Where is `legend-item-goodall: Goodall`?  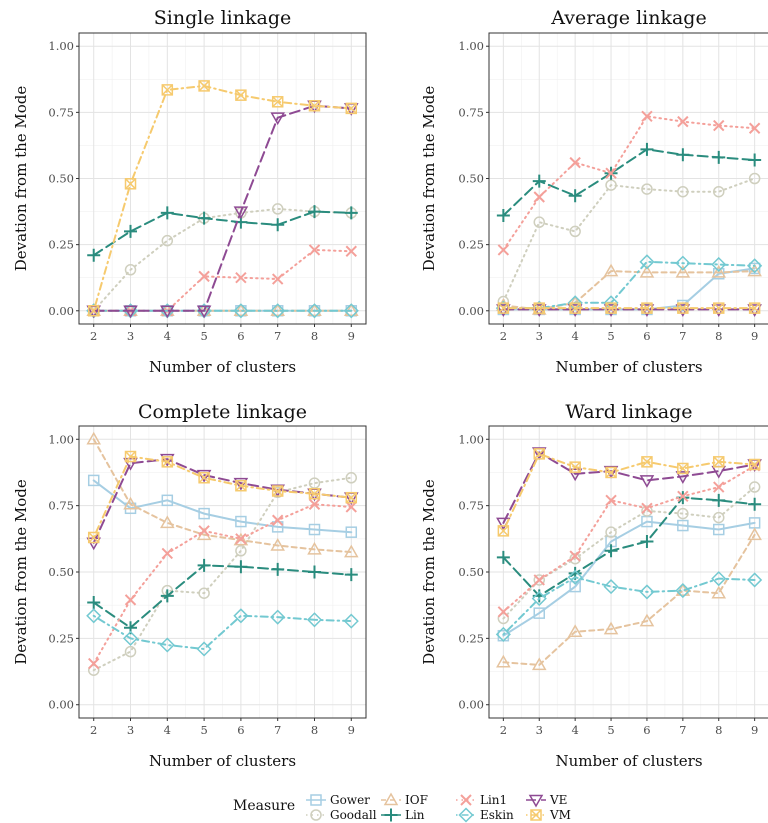 legend-item-goodall: Goodall is located at coordinates (341, 815).